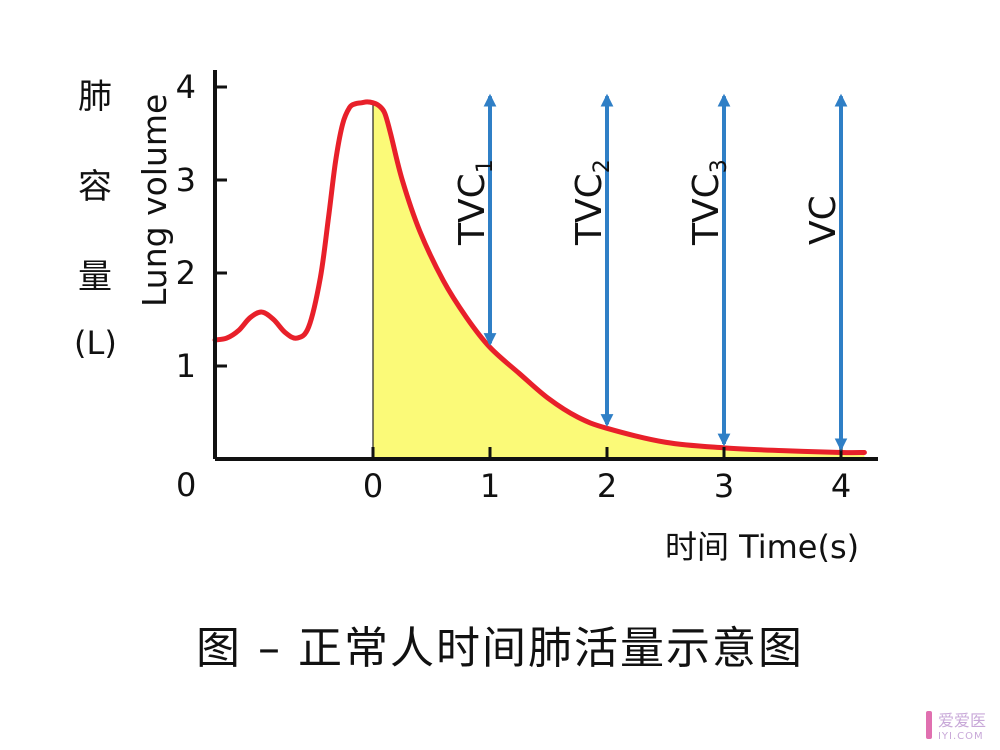  What do you see at coordinates (724, 486) in the screenshot?
I see `x-tick-label: 3` at bounding box center [724, 486].